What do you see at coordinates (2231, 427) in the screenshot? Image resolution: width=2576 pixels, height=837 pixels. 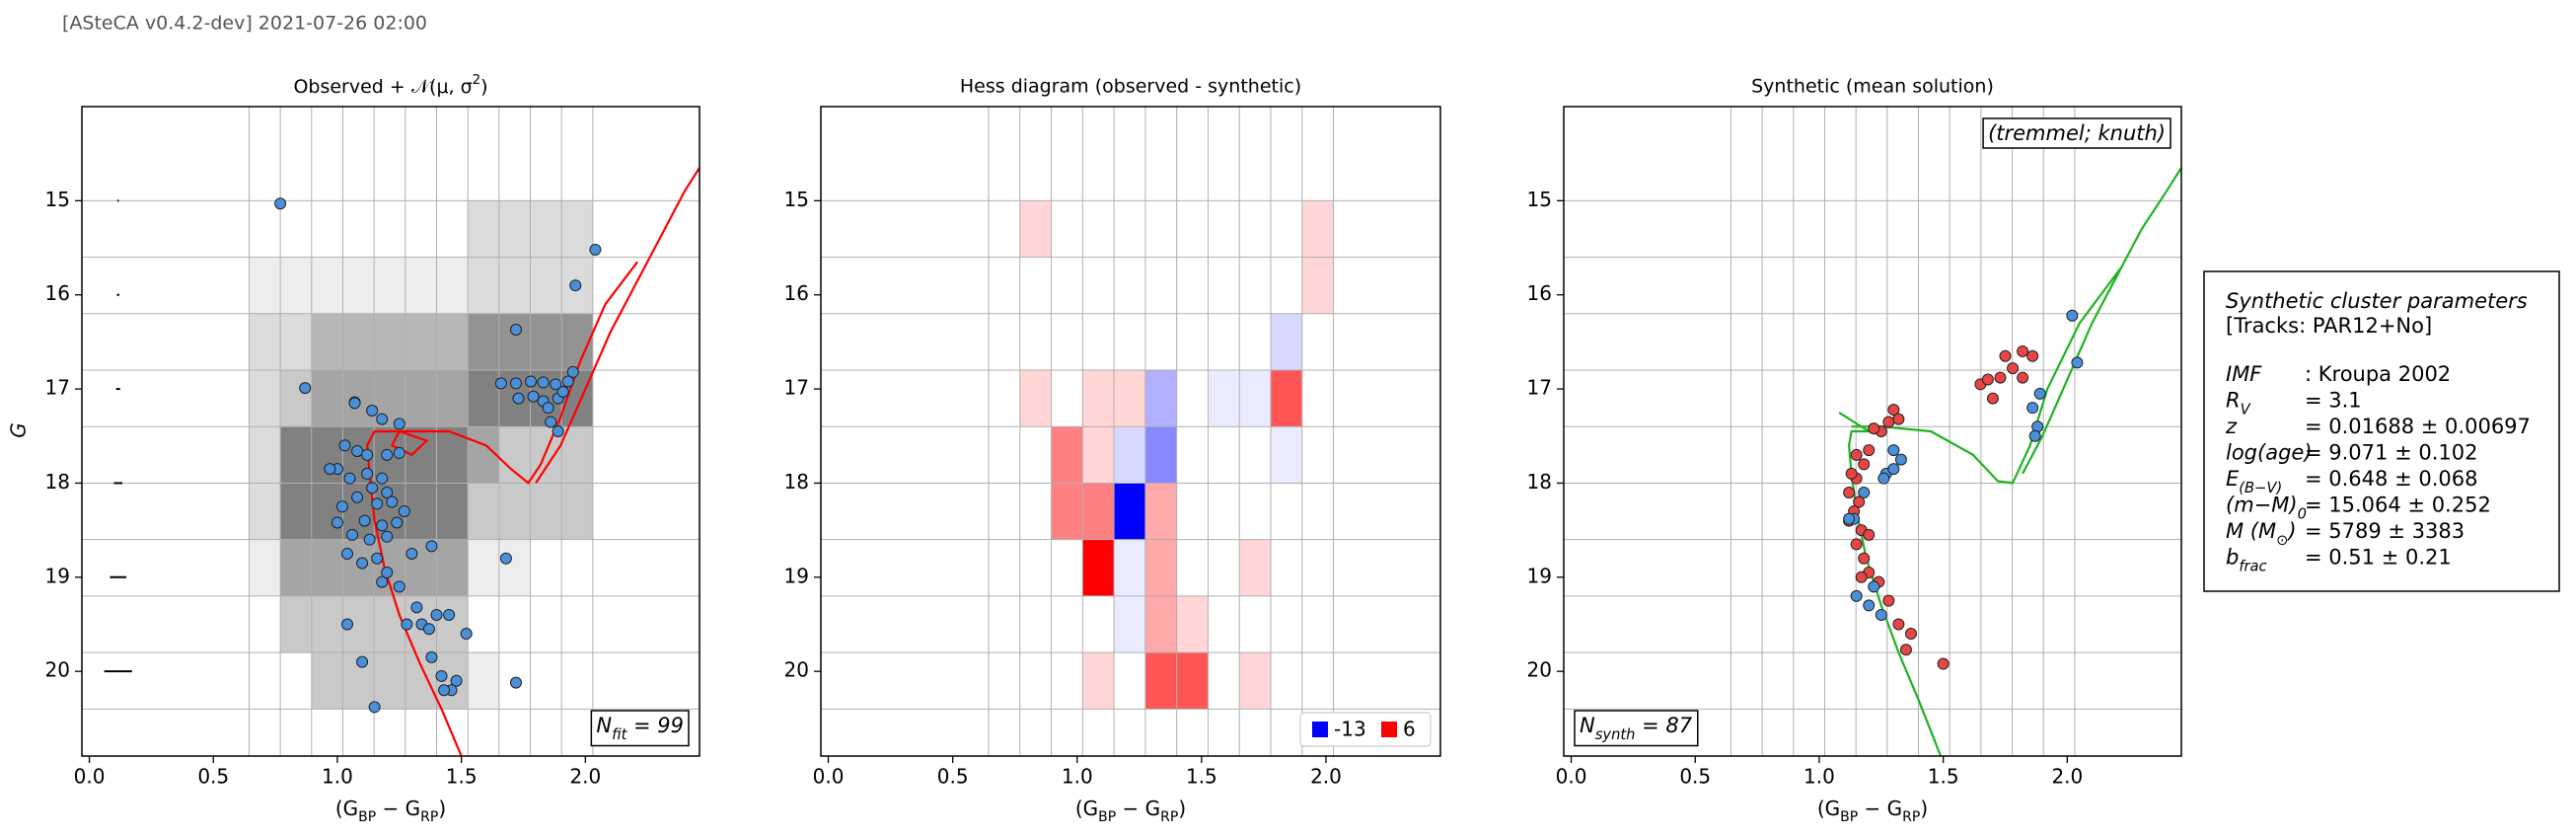 I see `param-label-part: z` at bounding box center [2231, 427].